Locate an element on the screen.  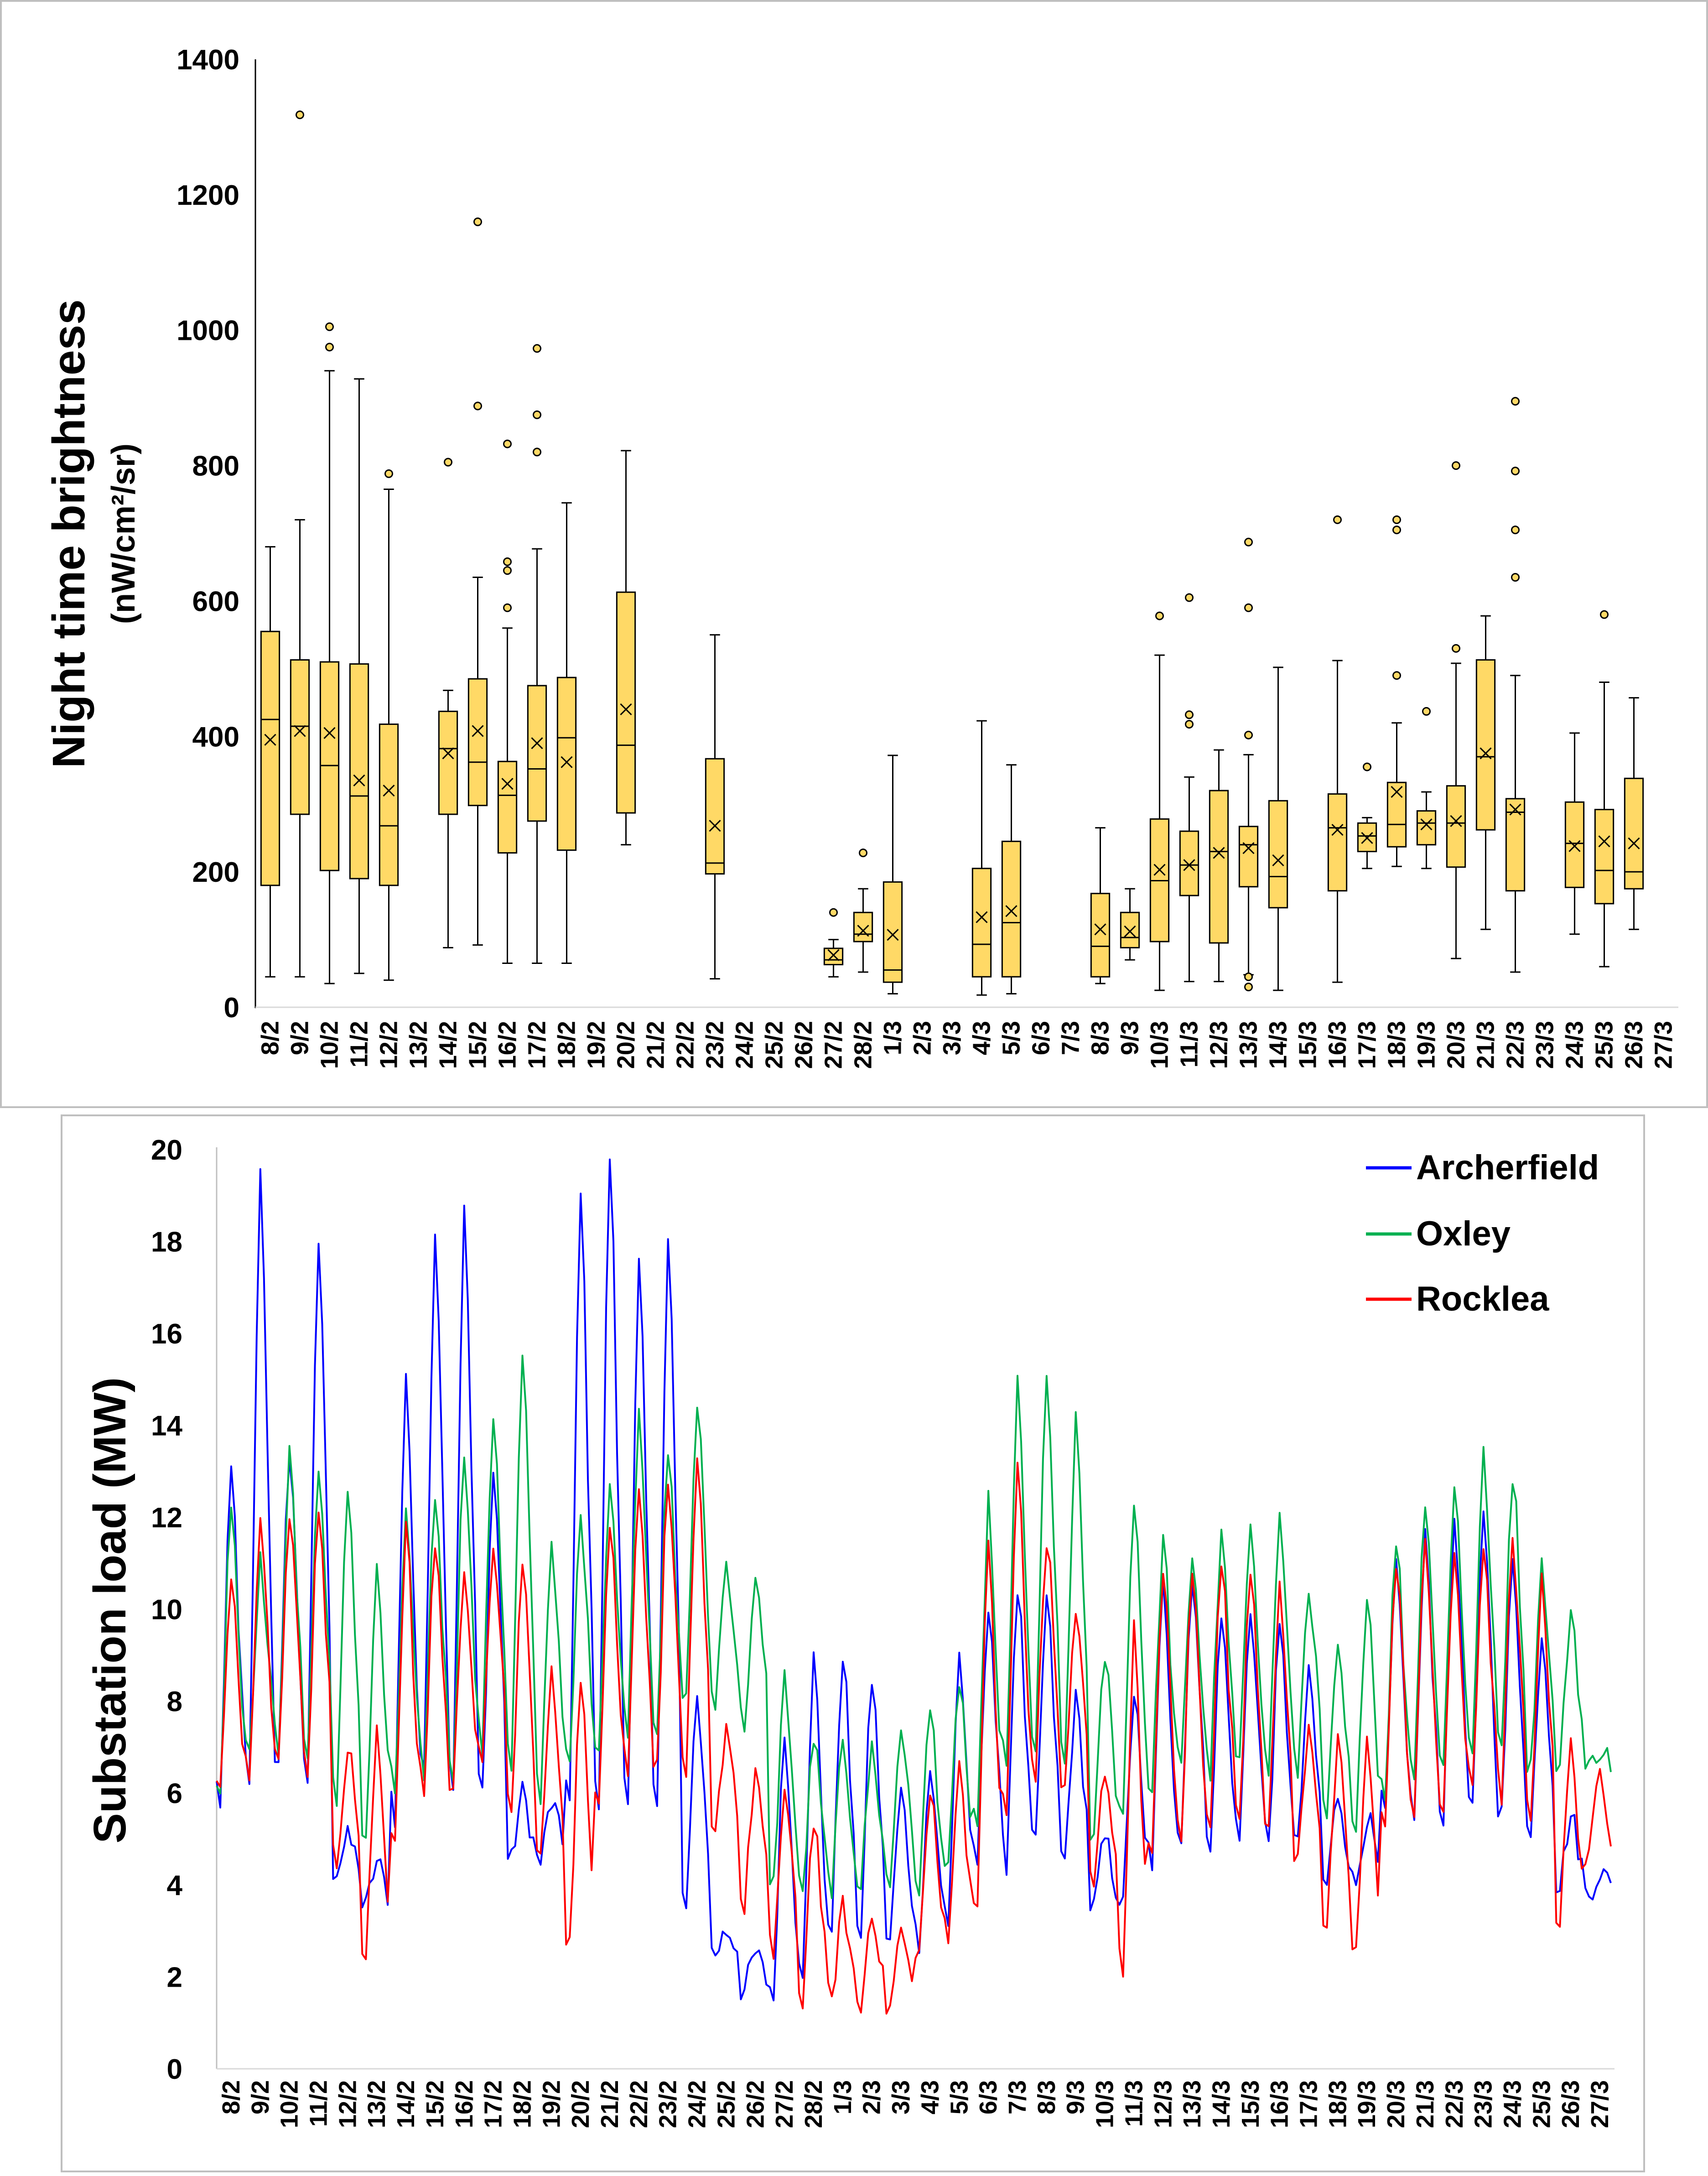
box-x-tick-label: 17/2 is located at coordinates (537, 1045).